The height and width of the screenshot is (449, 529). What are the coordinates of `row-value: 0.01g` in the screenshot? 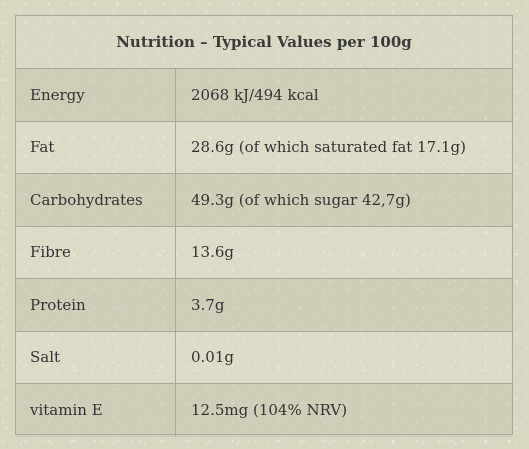 It's located at (213, 357).